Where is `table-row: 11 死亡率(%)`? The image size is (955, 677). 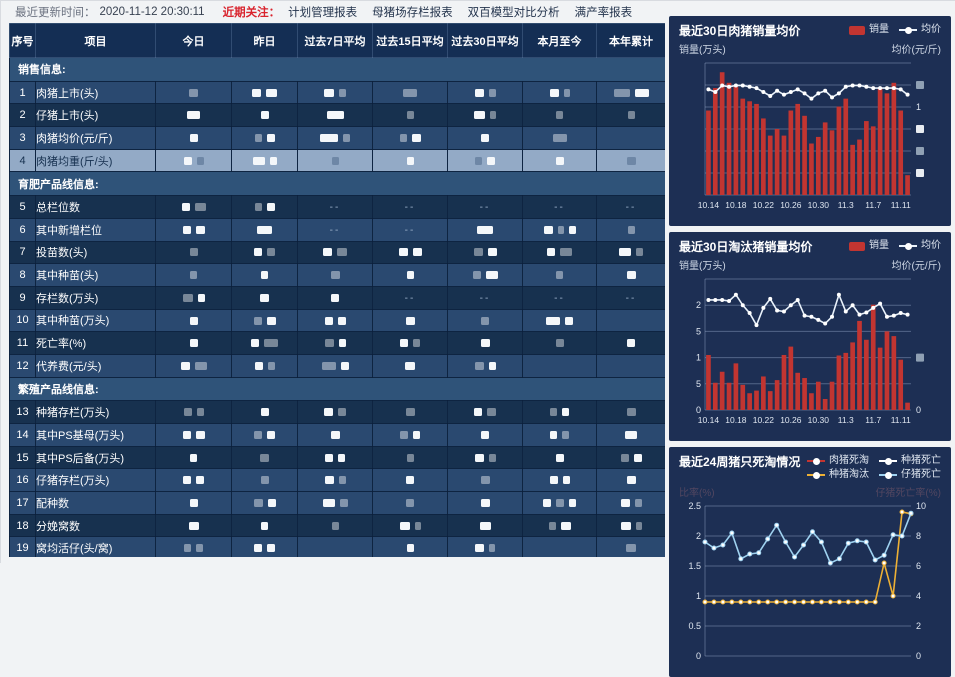
table-row: 11 死亡率(%) is located at coordinates (337, 343).